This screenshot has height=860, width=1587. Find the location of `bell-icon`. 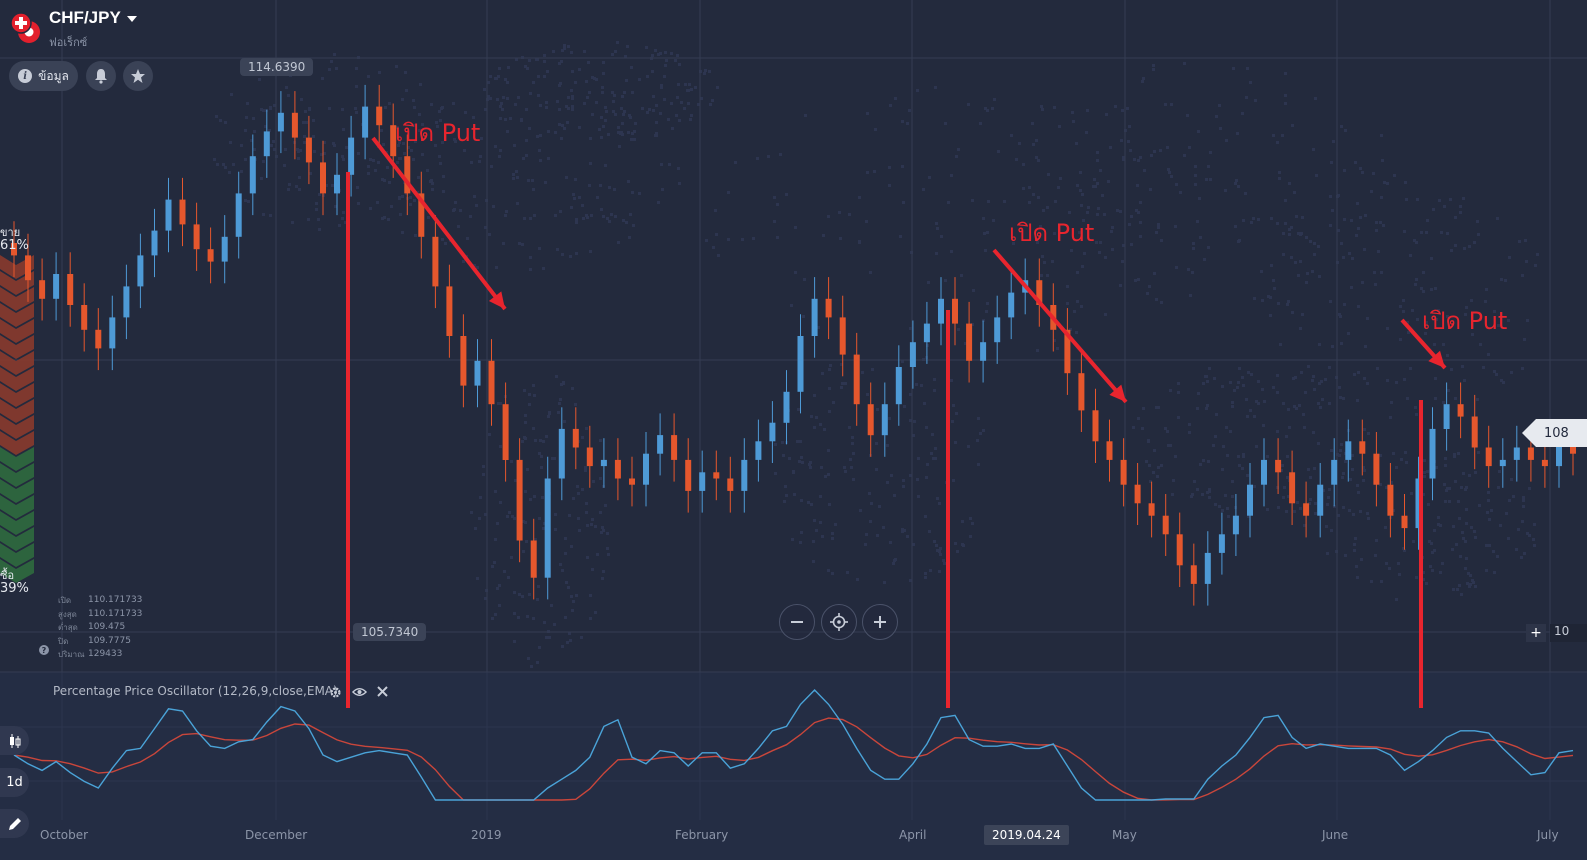

bell-icon is located at coordinates (101, 76).